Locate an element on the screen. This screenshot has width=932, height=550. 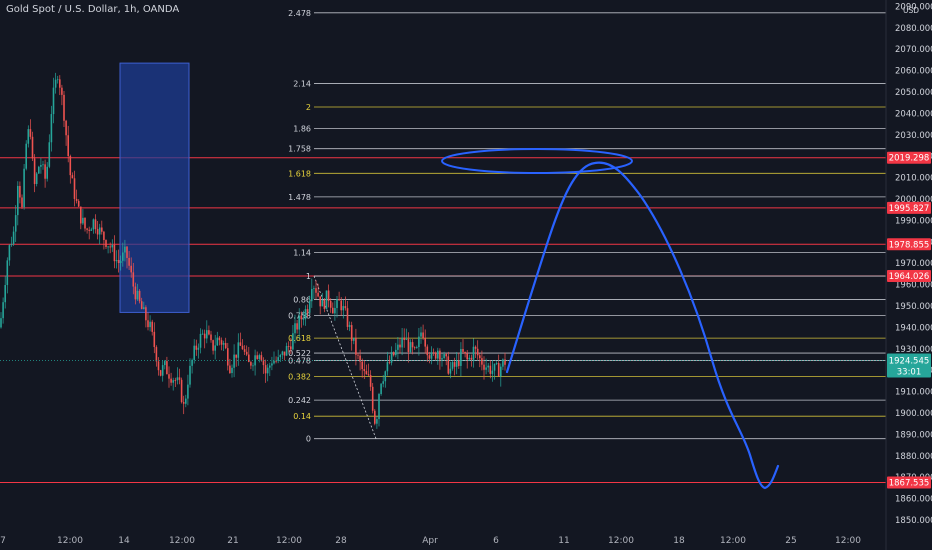
price-tick-label: 1890.000 is located at coordinates (913, 435).